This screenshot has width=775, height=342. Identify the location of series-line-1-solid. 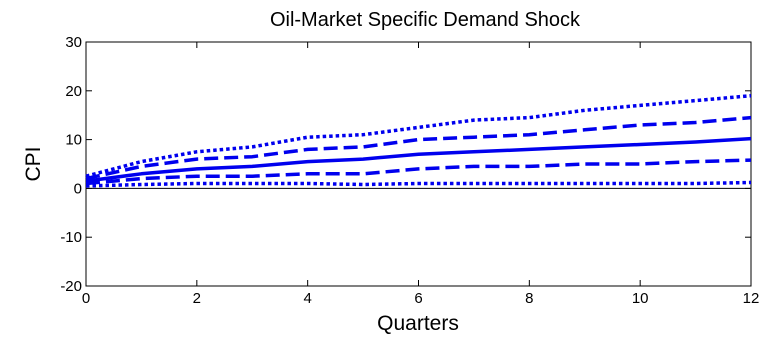
(418, 159).